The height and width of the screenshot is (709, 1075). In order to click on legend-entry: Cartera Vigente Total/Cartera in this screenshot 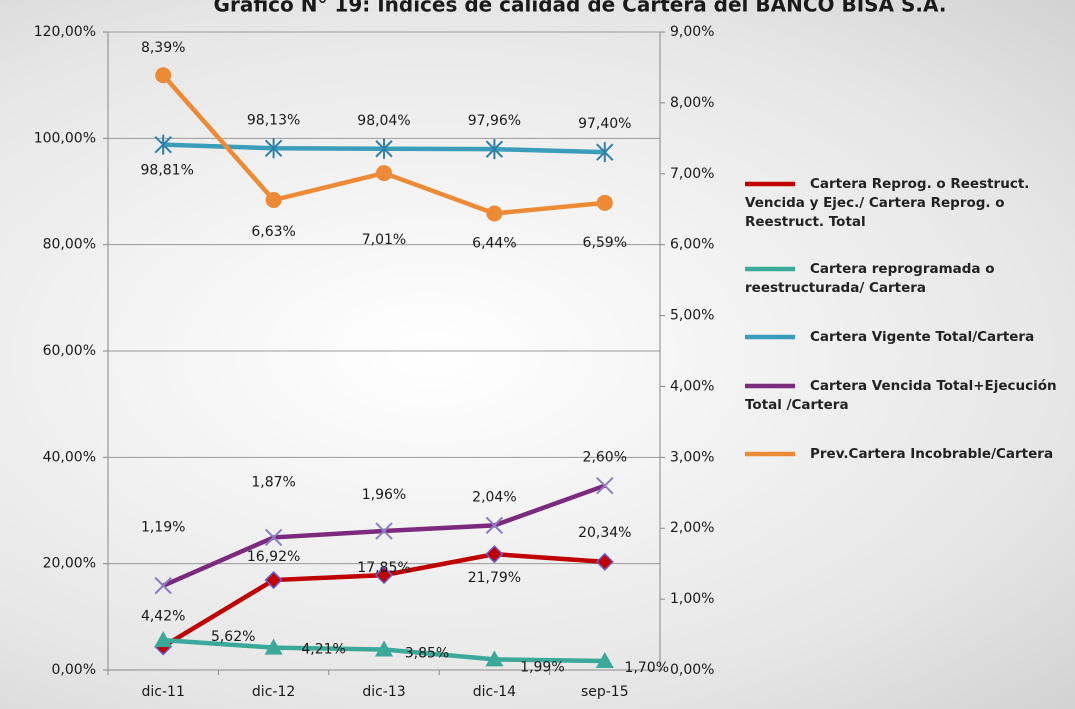, I will do `click(910, 337)`.